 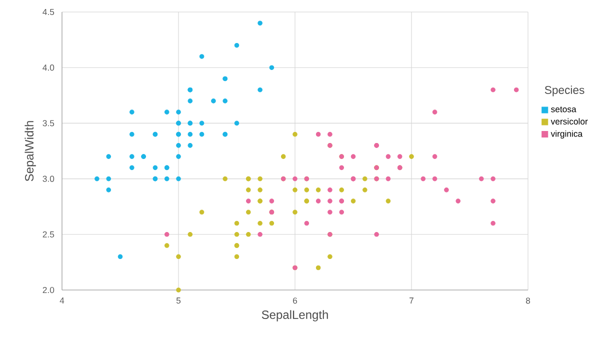 What do you see at coordinates (48, 67) in the screenshot?
I see `y-tick-label: 4.0` at bounding box center [48, 67].